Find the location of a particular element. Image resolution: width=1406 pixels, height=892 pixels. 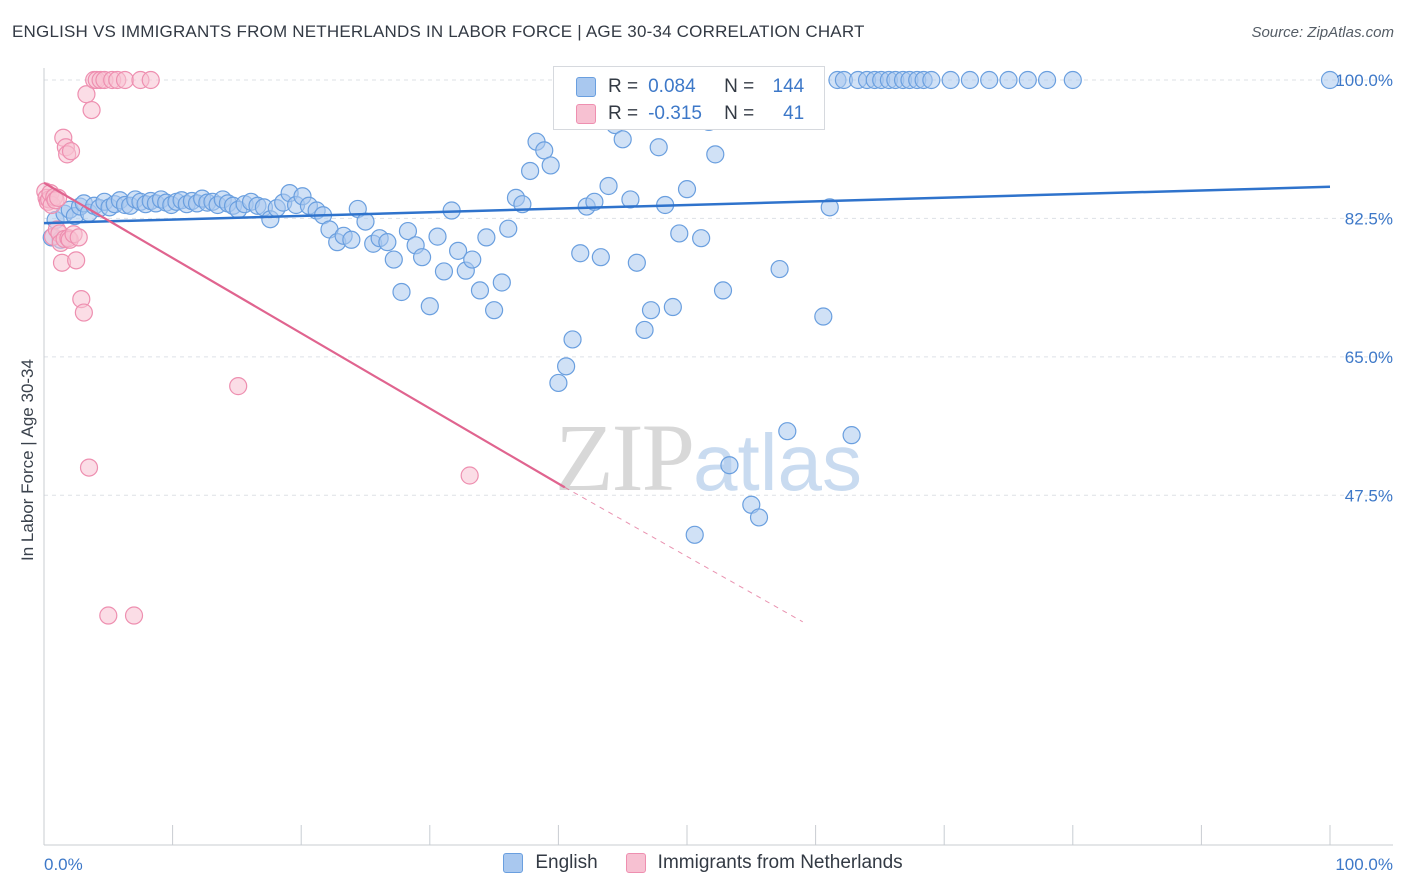

series-legend: English Immigrants from Netherlands is located at coordinates (703, 863).